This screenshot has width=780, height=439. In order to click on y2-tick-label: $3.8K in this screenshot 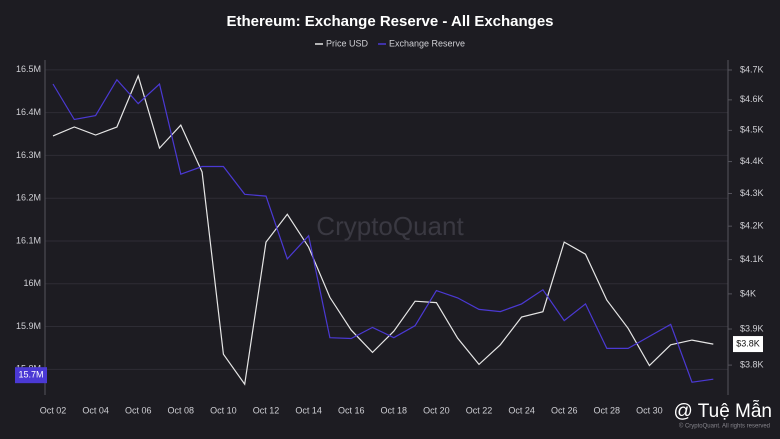, I will do `click(752, 364)`.